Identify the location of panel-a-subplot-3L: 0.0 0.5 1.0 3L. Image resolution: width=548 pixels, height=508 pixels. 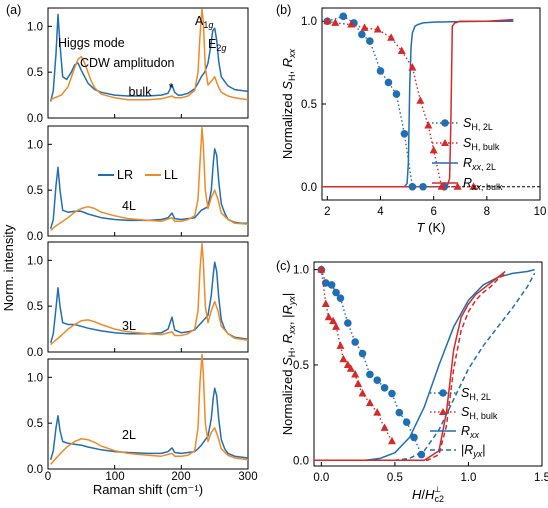
(138, 300).